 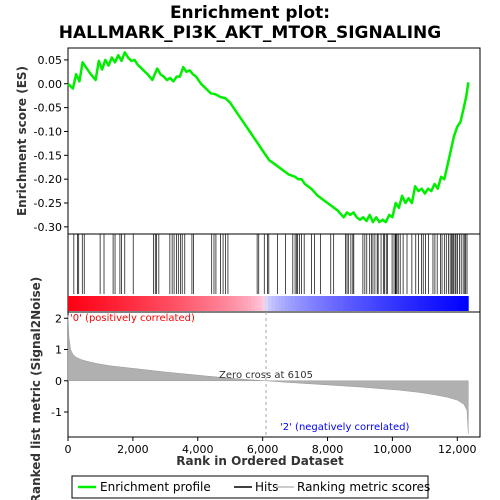 I want to click on es-y-tick-label: -0.20, so click(x=48, y=179).